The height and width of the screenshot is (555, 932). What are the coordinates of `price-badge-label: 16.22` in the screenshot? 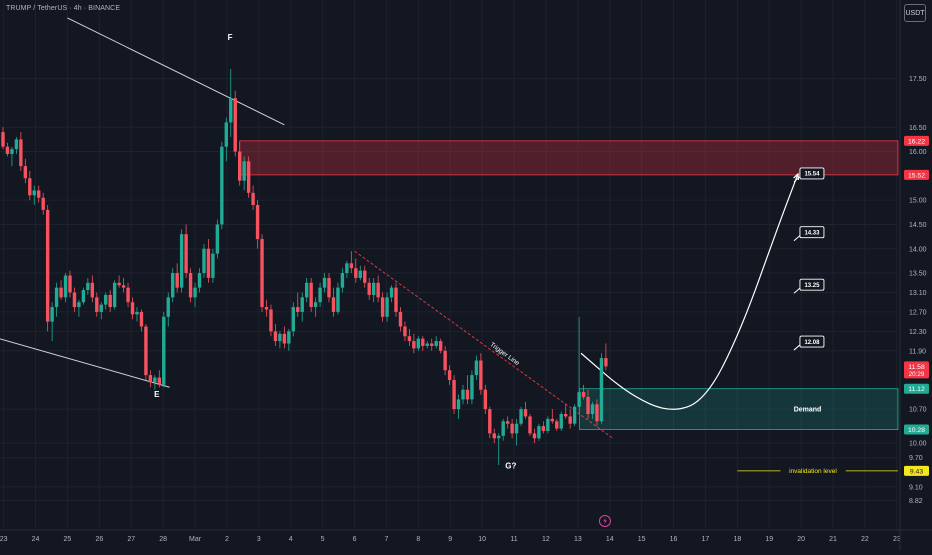 It's located at (916, 141).